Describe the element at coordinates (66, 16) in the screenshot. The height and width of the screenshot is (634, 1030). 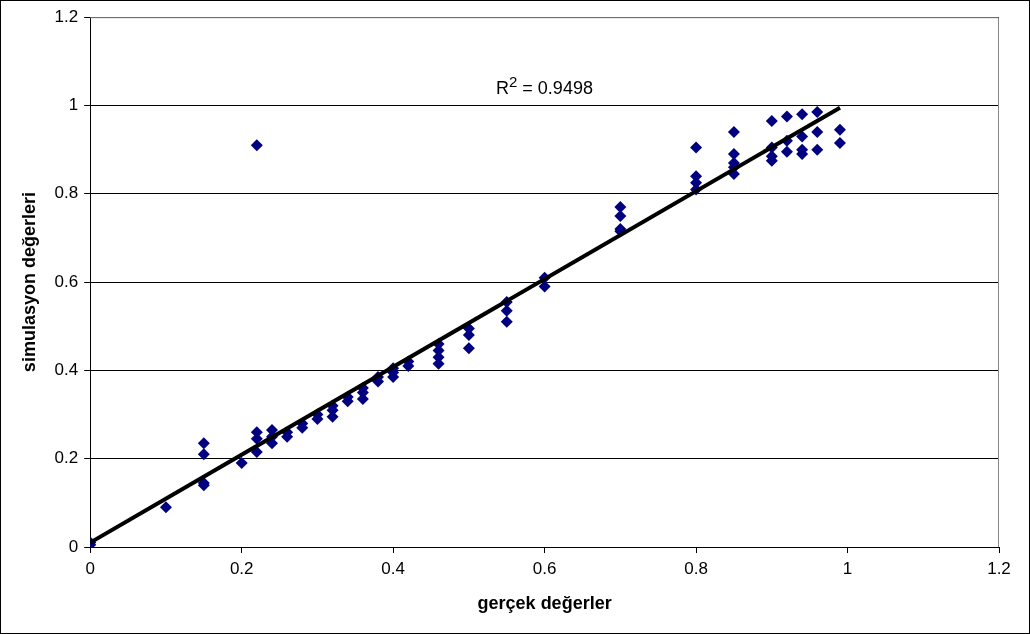
I see `y-tick-label: 1.2` at that location.